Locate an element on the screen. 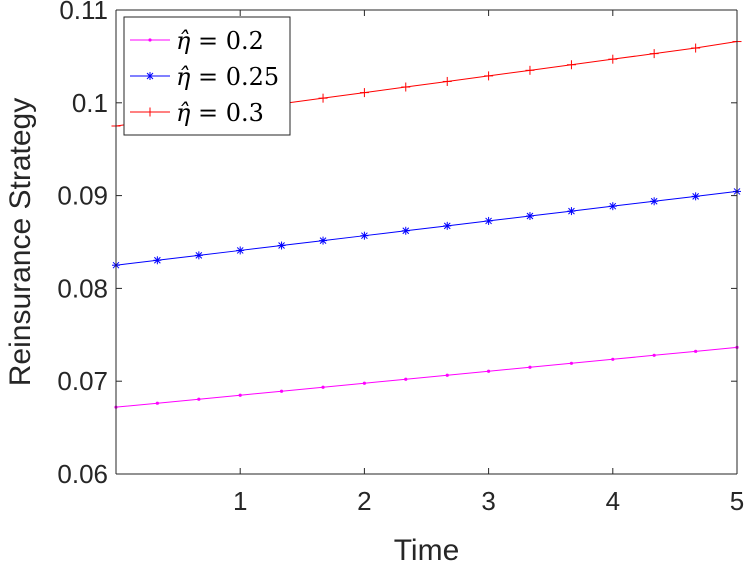 The height and width of the screenshot is (565, 747). y-tick-label: 0.06 is located at coordinates (82, 474).